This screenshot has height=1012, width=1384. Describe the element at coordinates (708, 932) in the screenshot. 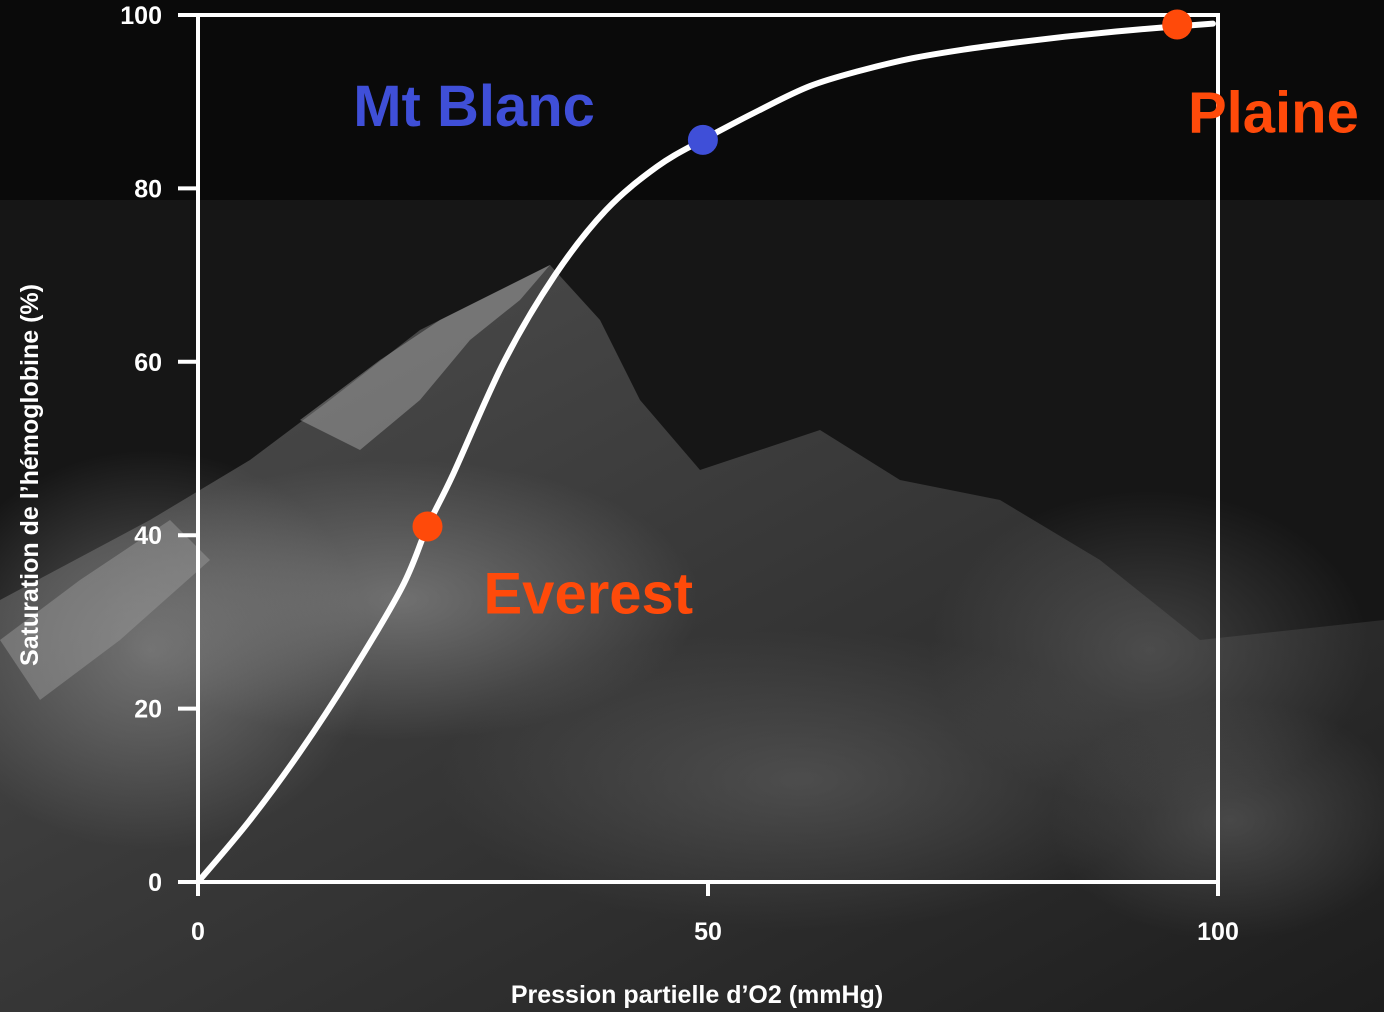

I see `x-tick-label: 50` at that location.